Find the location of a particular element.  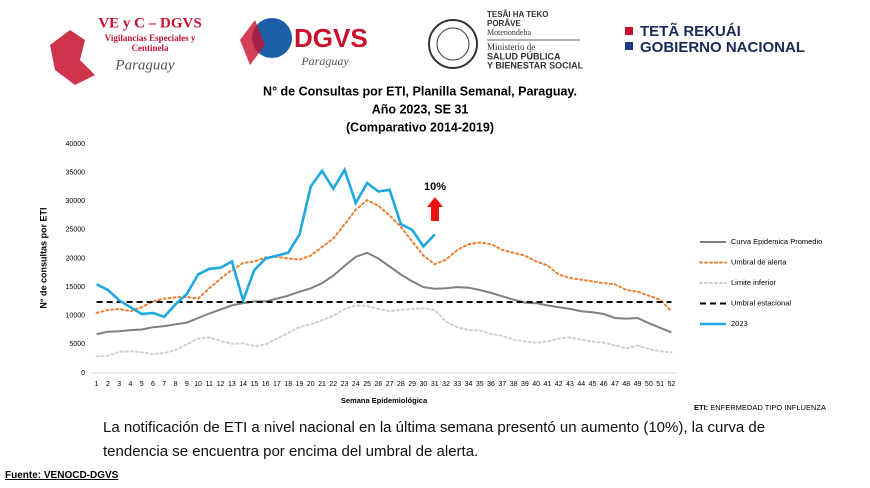

x-tick-label: 1 is located at coordinates (97, 384).